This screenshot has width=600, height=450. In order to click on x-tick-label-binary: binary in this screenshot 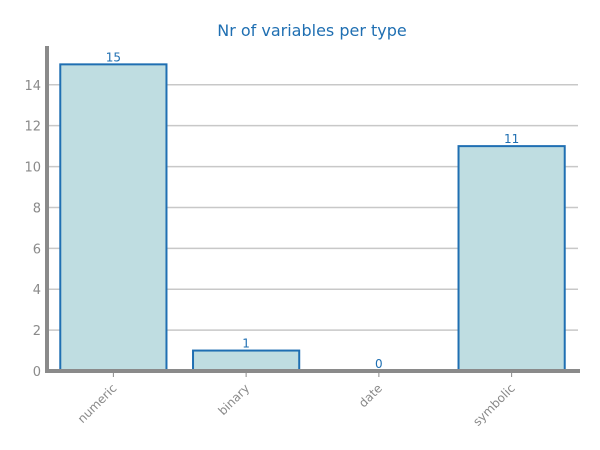, I will do `click(234, 399)`.